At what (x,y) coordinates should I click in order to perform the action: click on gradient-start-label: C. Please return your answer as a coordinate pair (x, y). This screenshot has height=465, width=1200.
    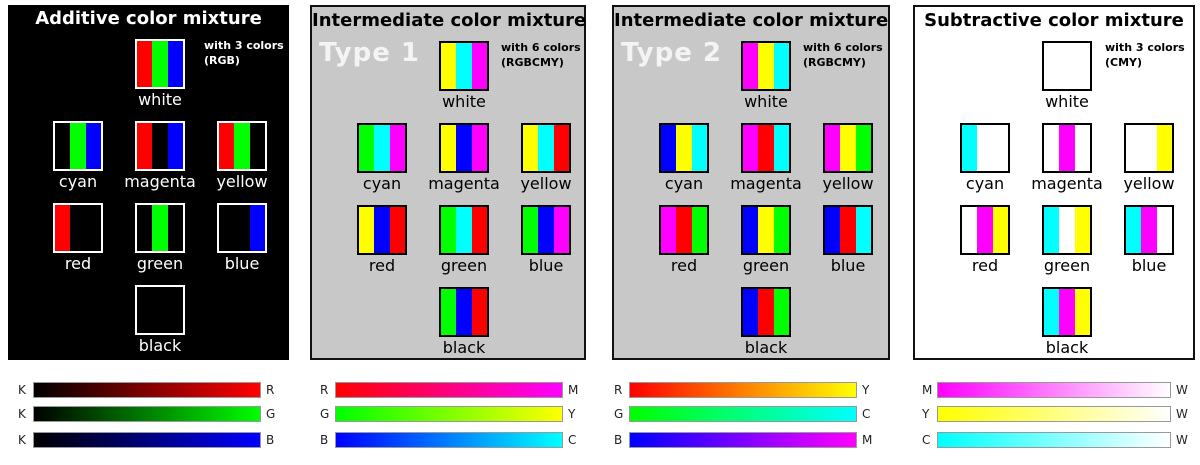
    Looking at the image, I should click on (926, 440).